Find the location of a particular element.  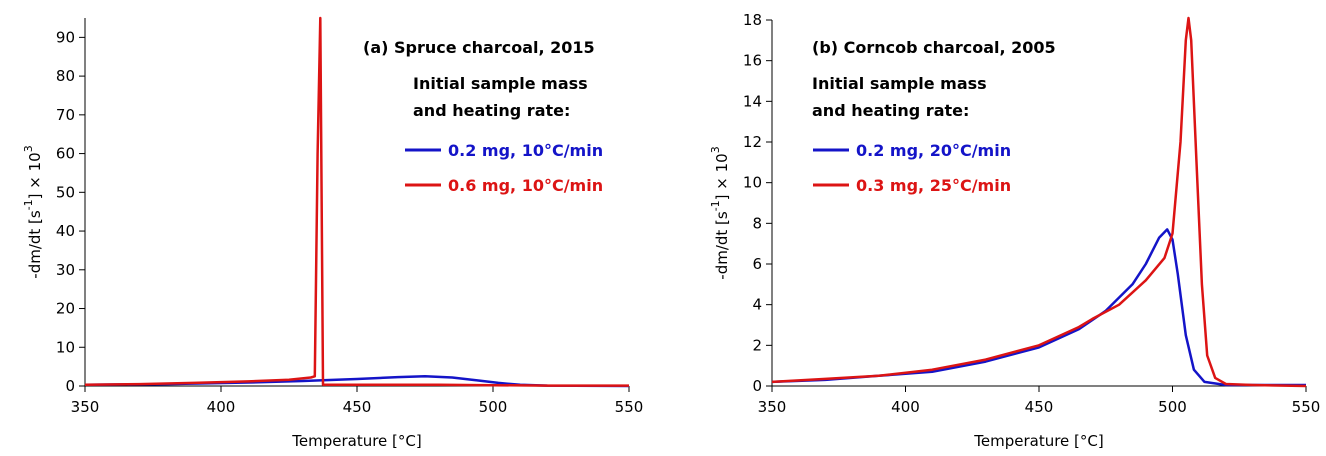

legend-label: 0.2 mg, 10°C/min is located at coordinates (525, 150).